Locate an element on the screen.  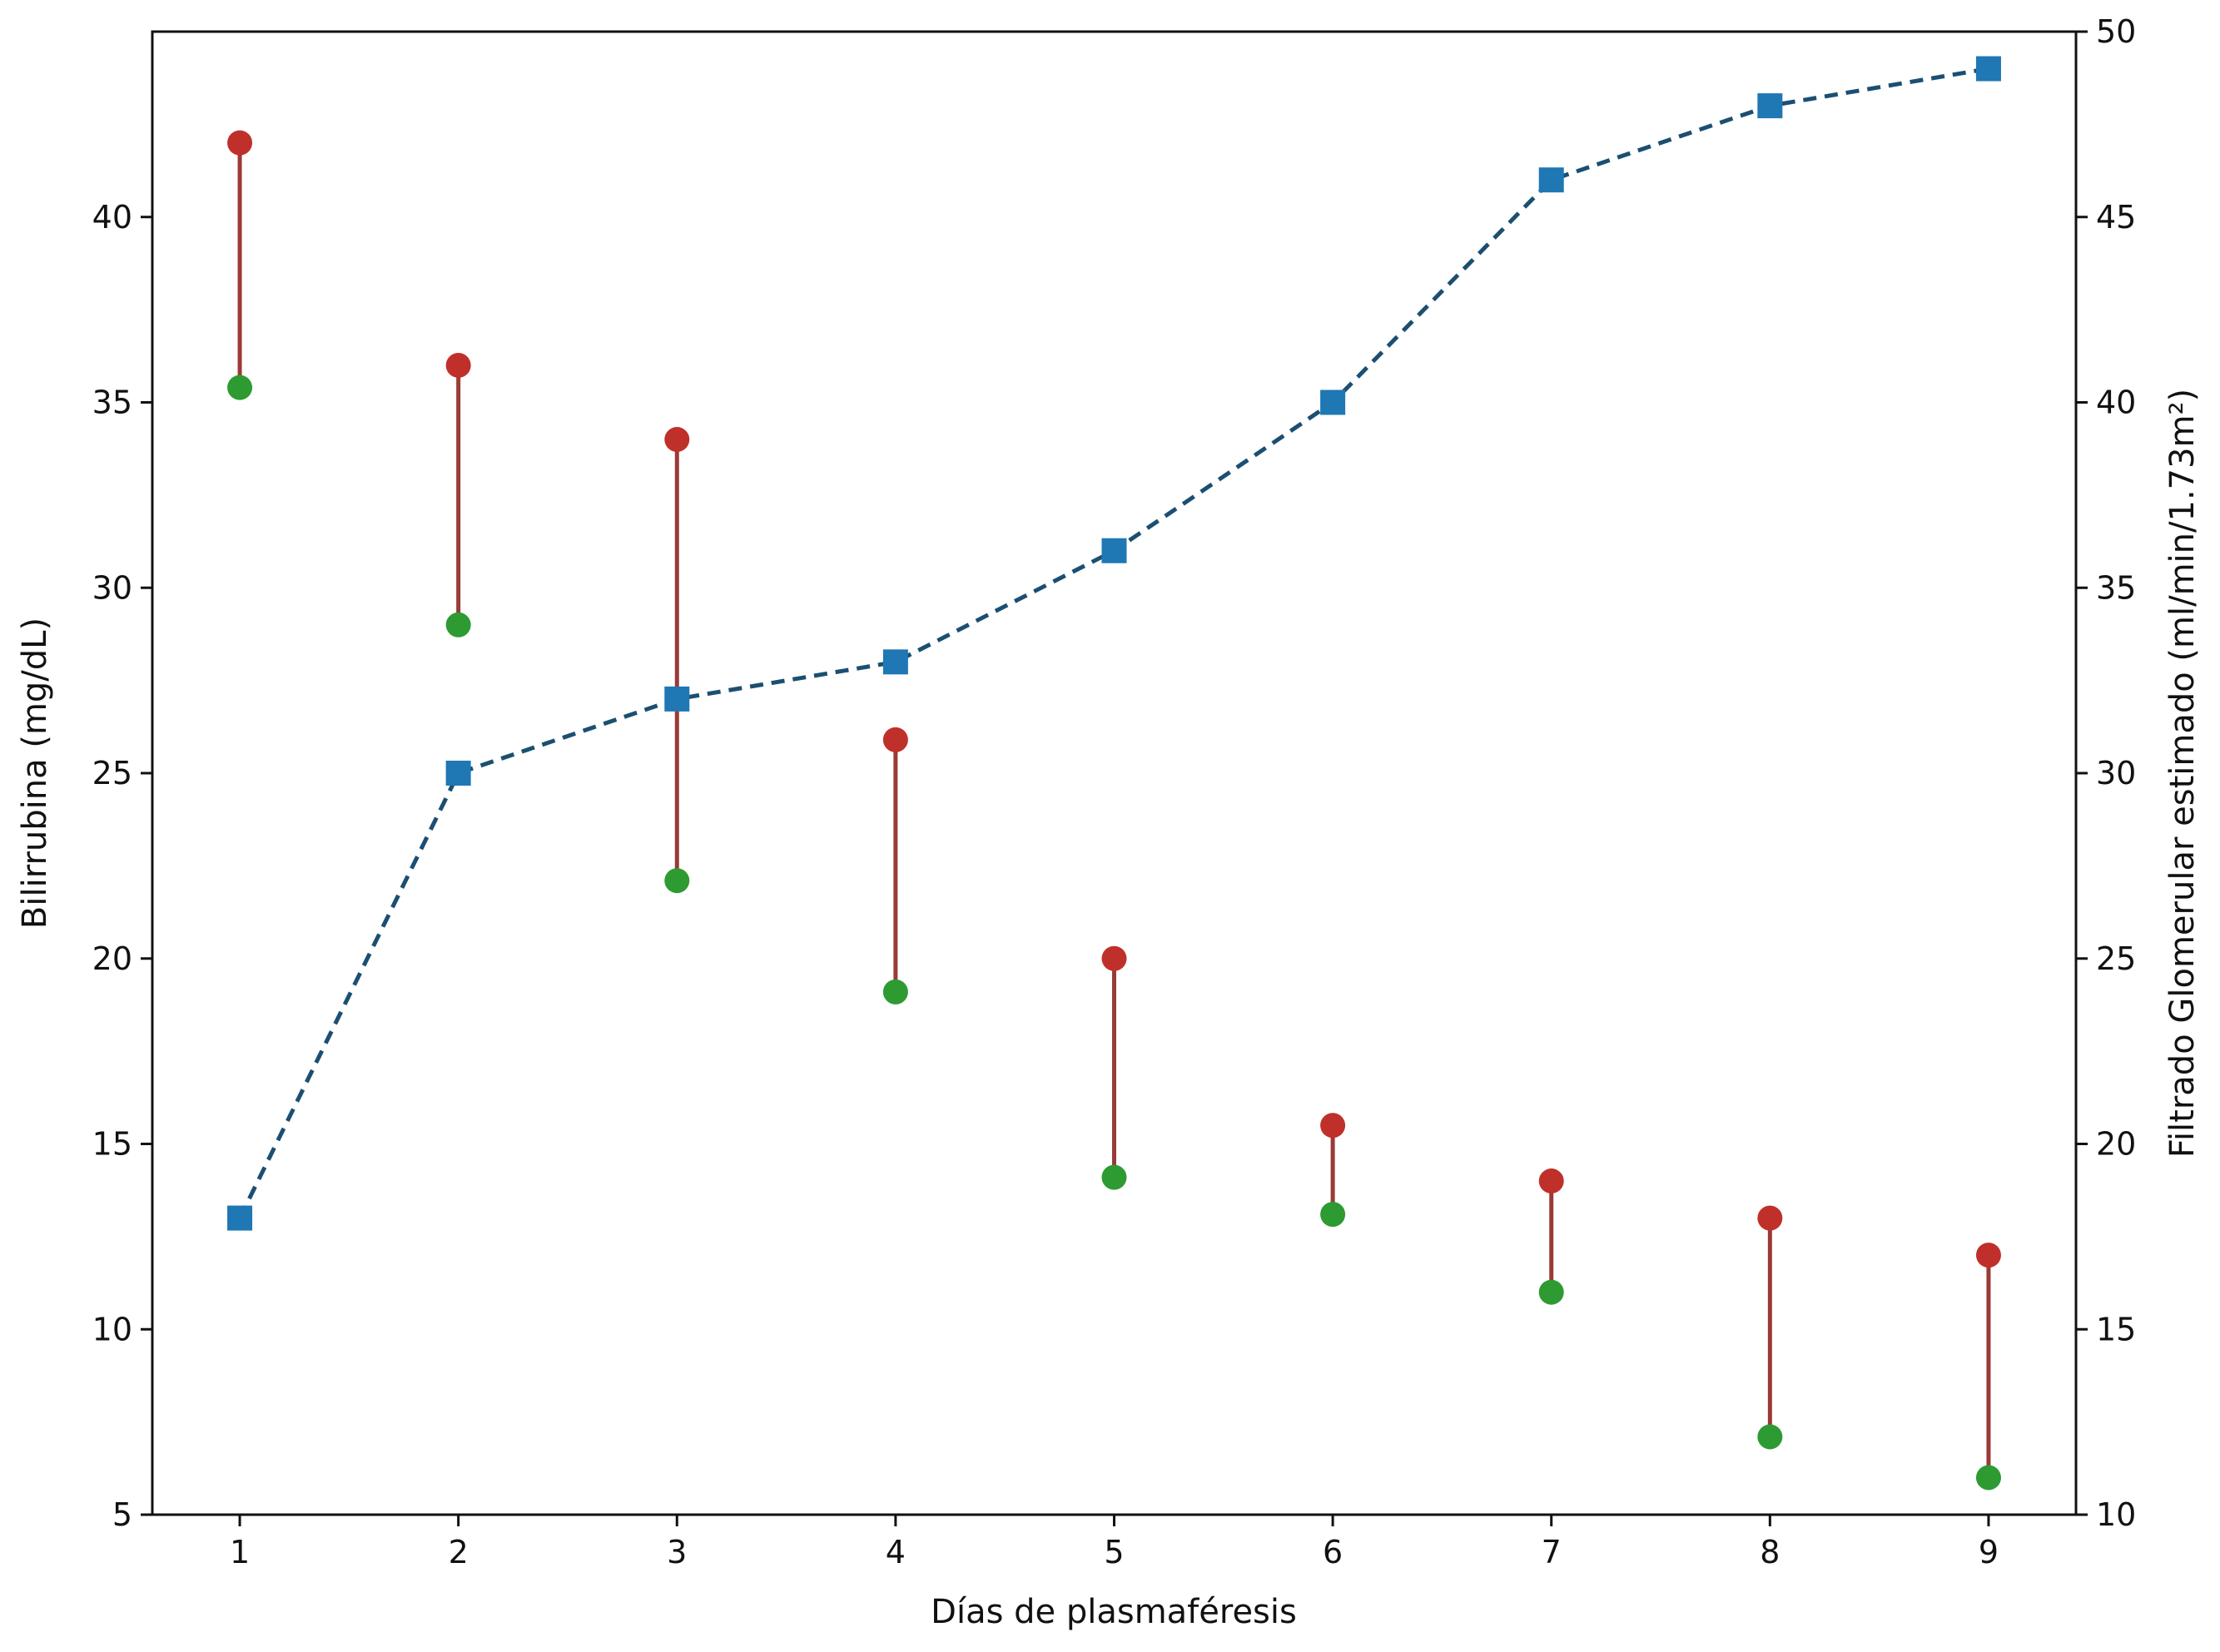
x-tick-label: 1 is located at coordinates (240, 1552).